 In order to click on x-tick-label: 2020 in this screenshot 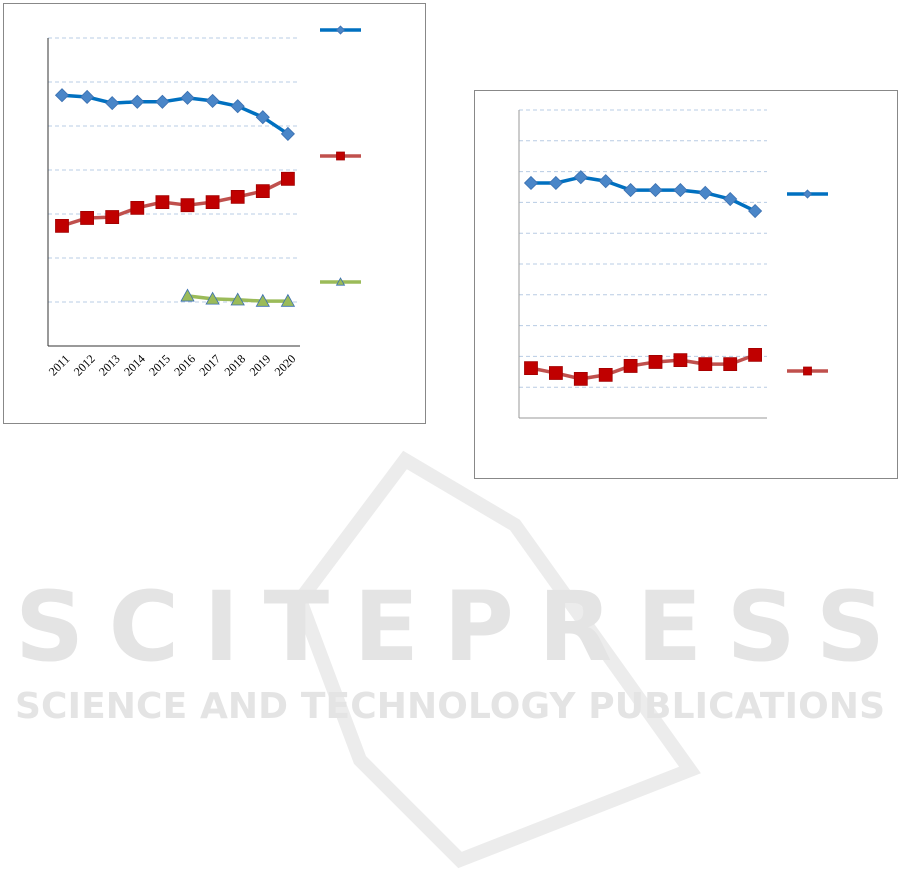, I will do `click(285, 365)`.